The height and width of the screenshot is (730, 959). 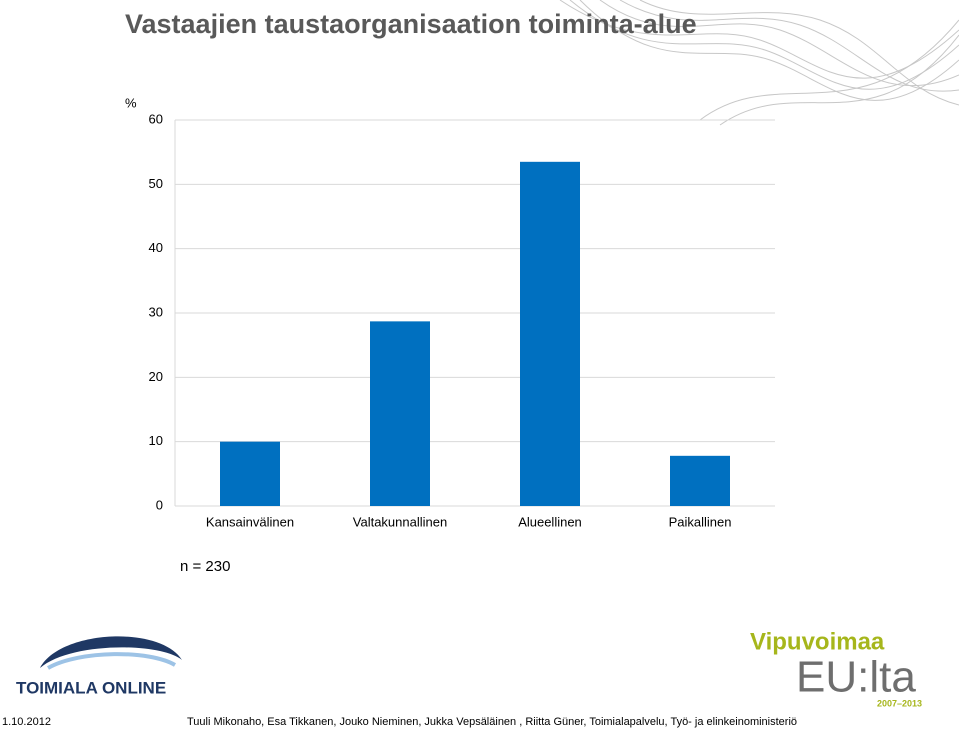 I want to click on logo-left: TOIMIALA ONLINE, so click(x=99, y=666).